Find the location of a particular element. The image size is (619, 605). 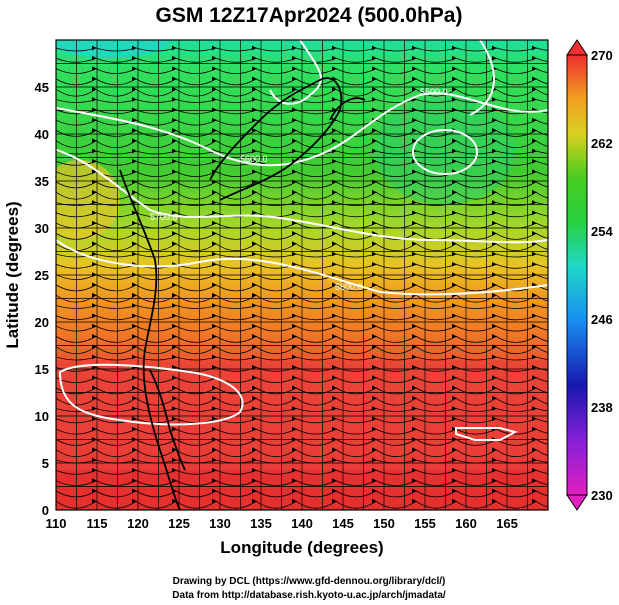

x-tick-label: 160 is located at coordinates (466, 523).